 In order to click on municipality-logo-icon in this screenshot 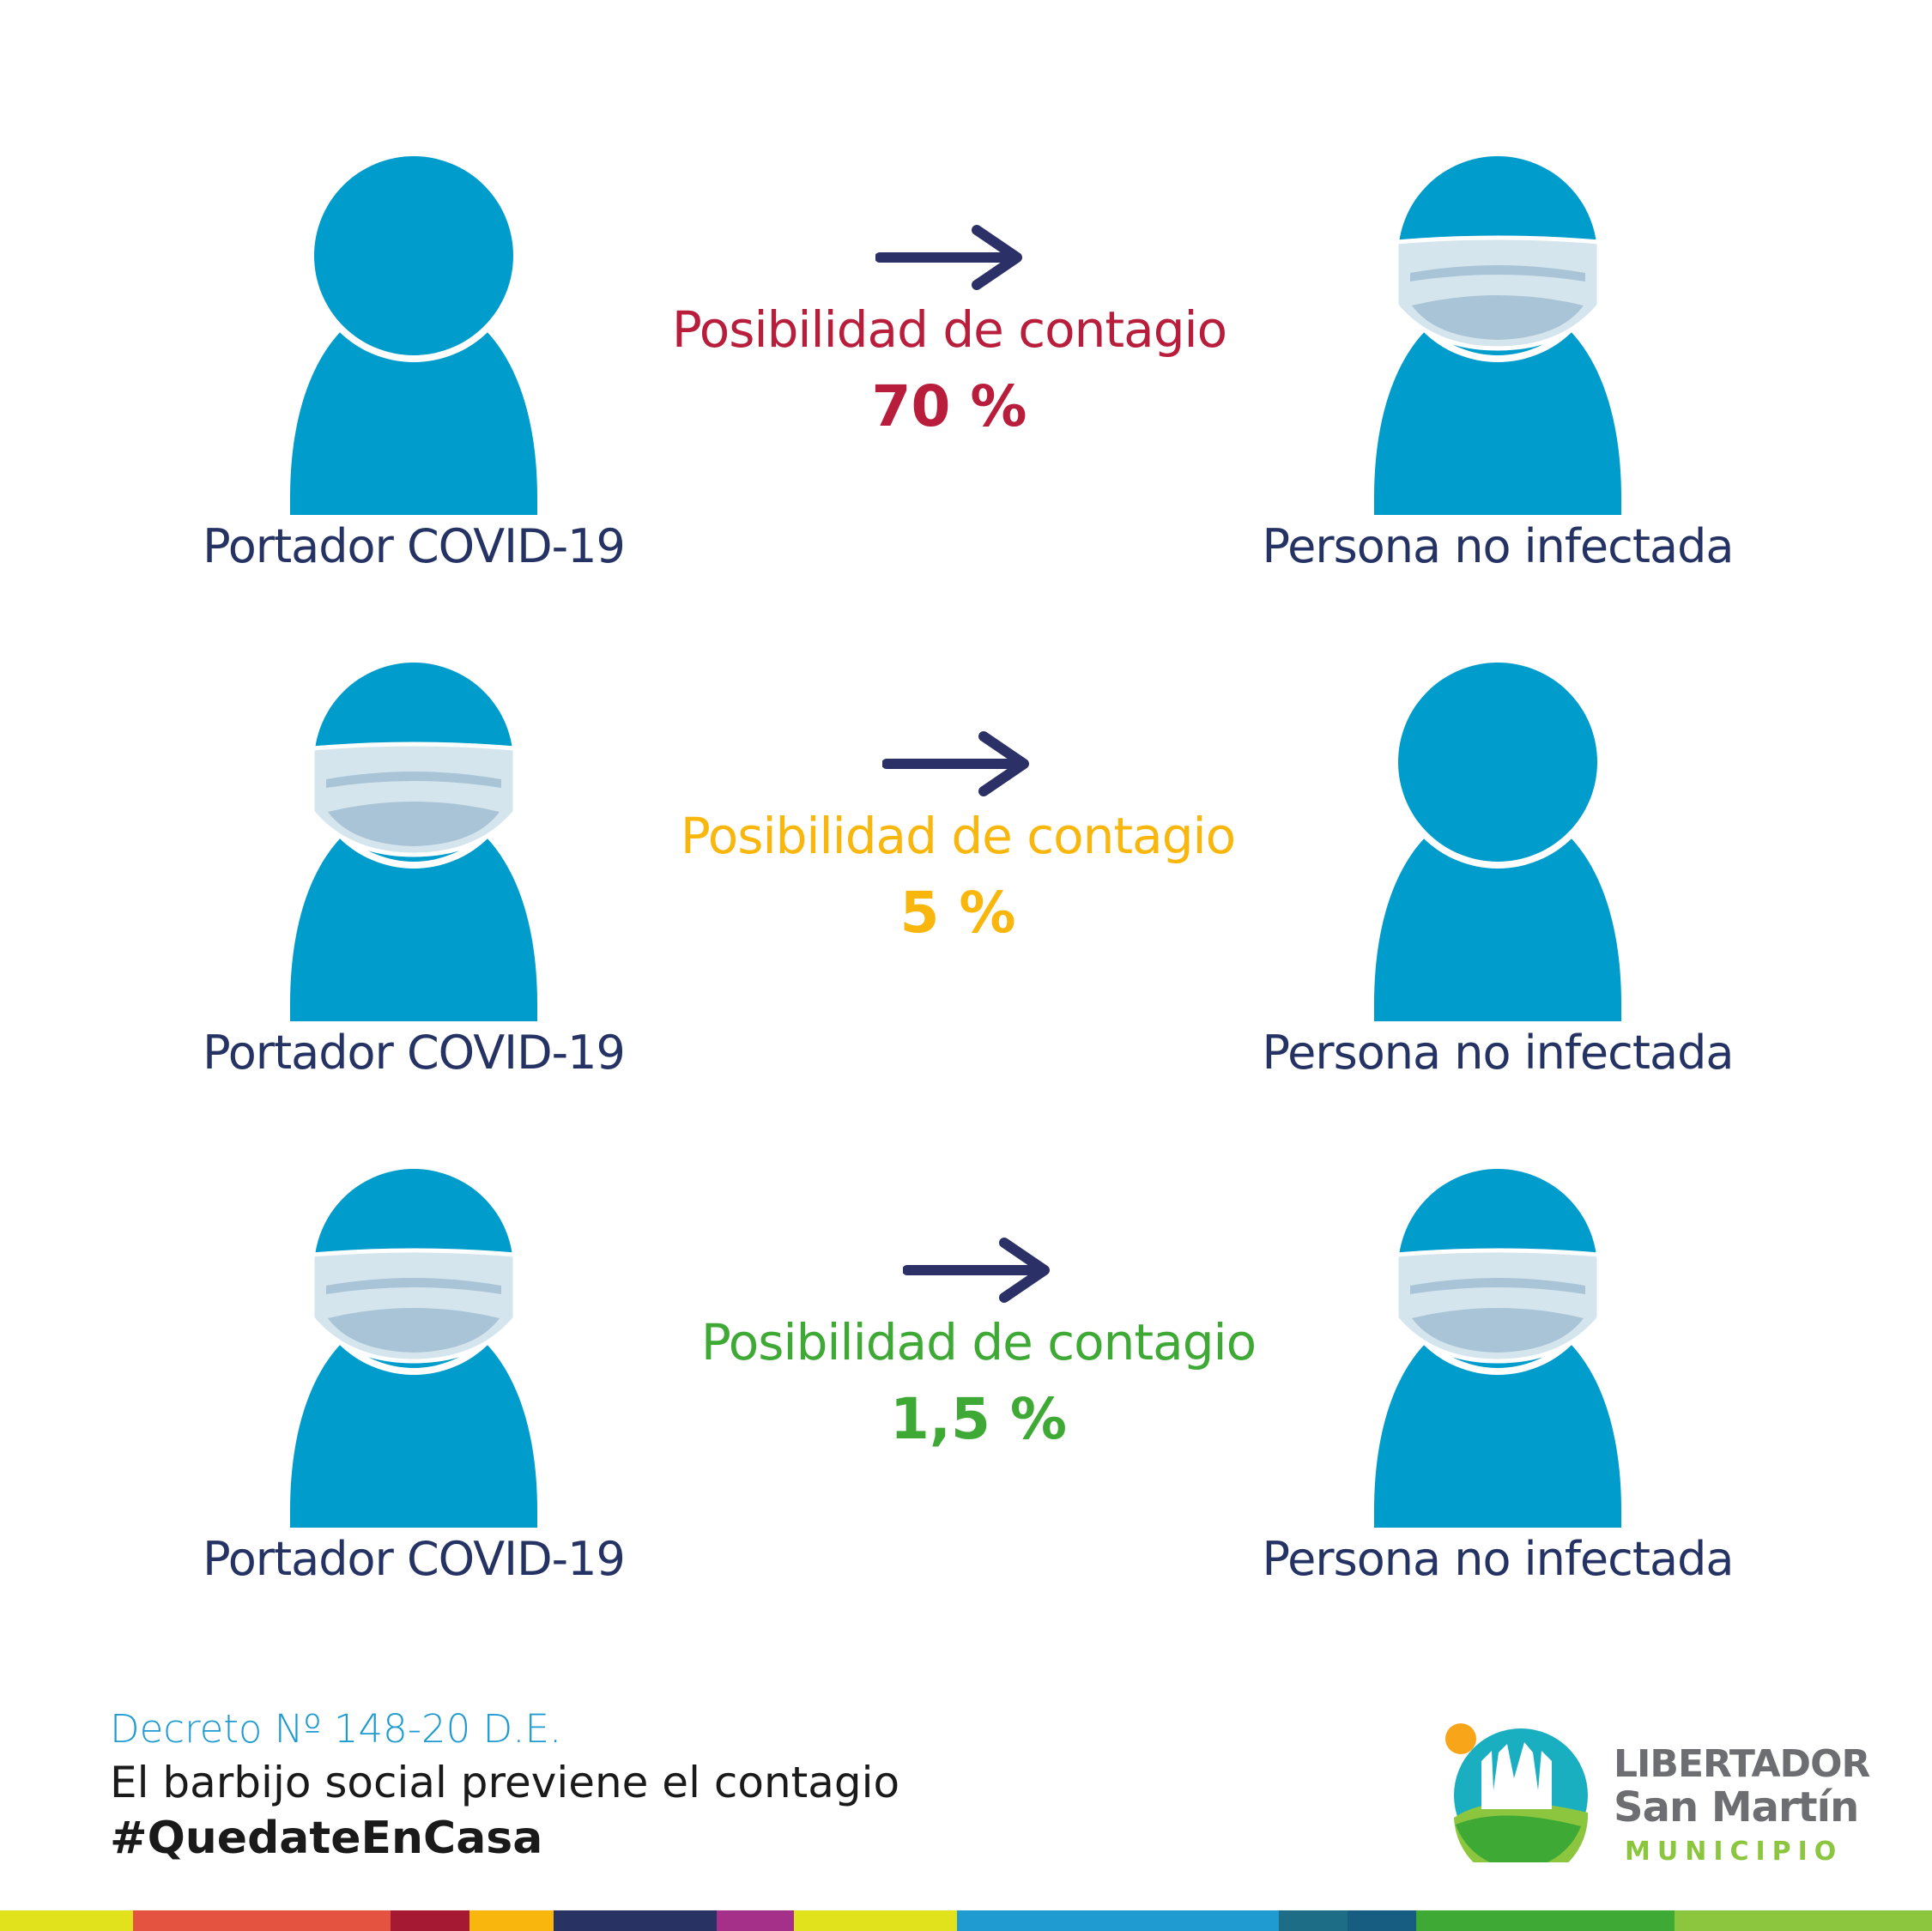, I will do `click(1517, 1792)`.